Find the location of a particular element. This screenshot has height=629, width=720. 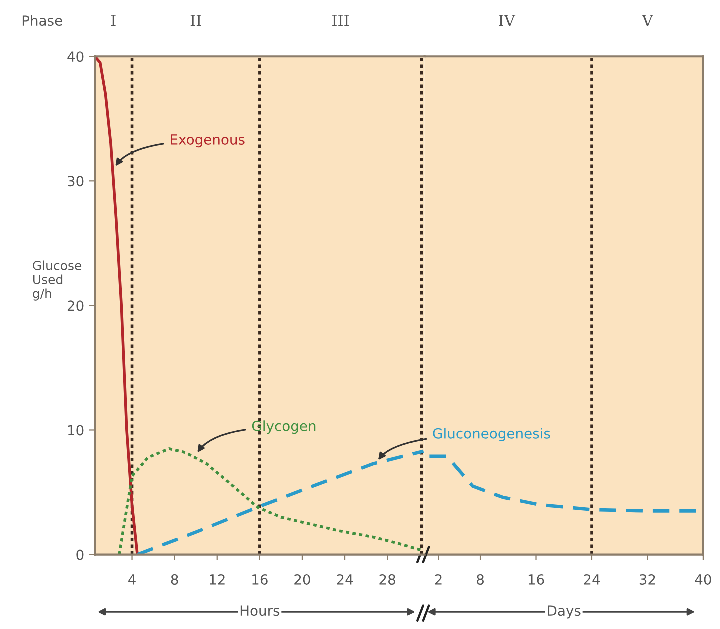

y-tick-label: 20 is located at coordinates (76, 306).